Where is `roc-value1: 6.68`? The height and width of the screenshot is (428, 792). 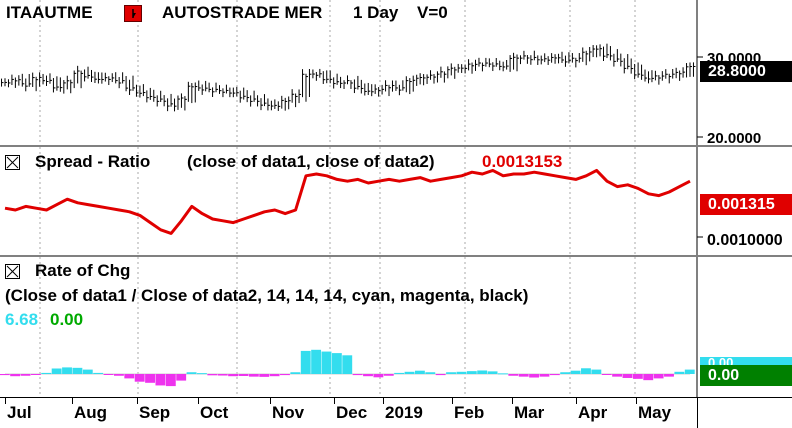
roc-value1: 6.68 is located at coordinates (22, 319).